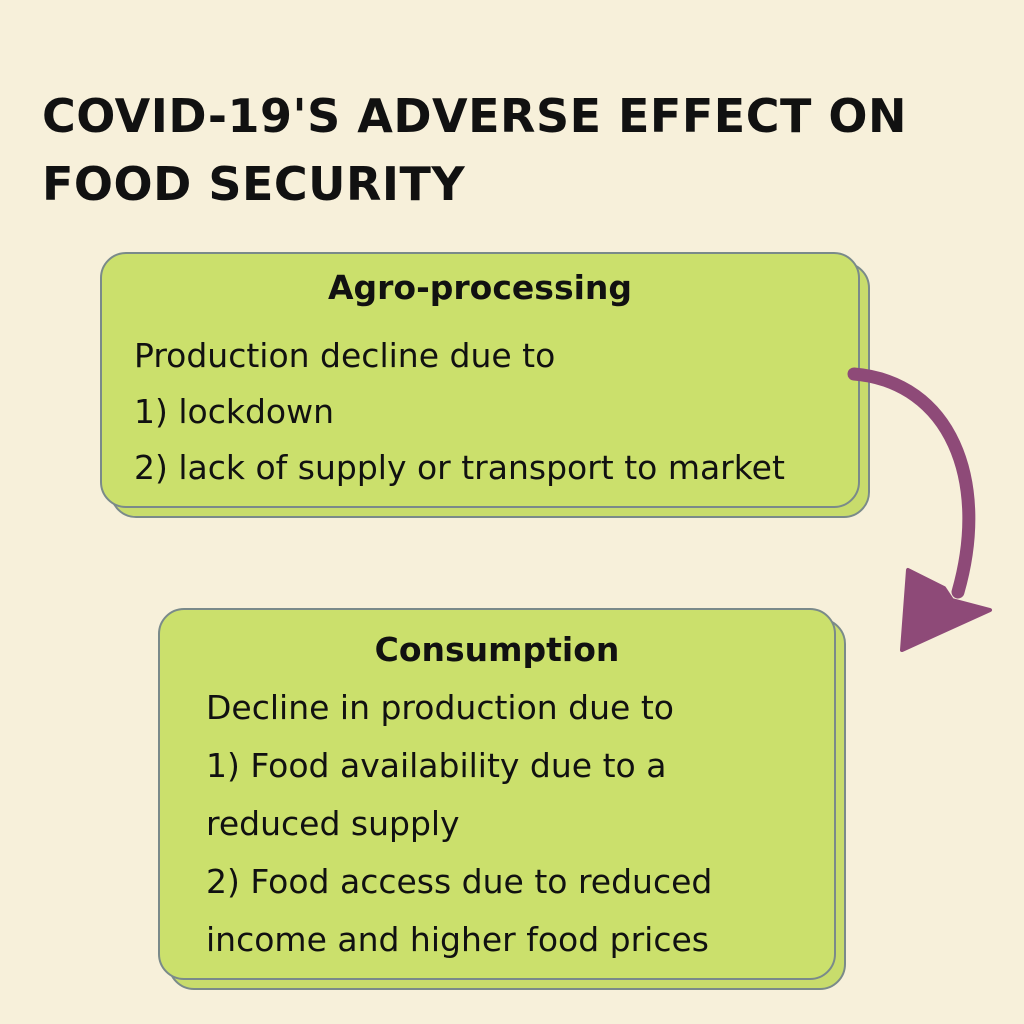 The image size is (1024, 1024). I want to click on agro-processing-line-2: 1) lockdown, so click(234, 411).